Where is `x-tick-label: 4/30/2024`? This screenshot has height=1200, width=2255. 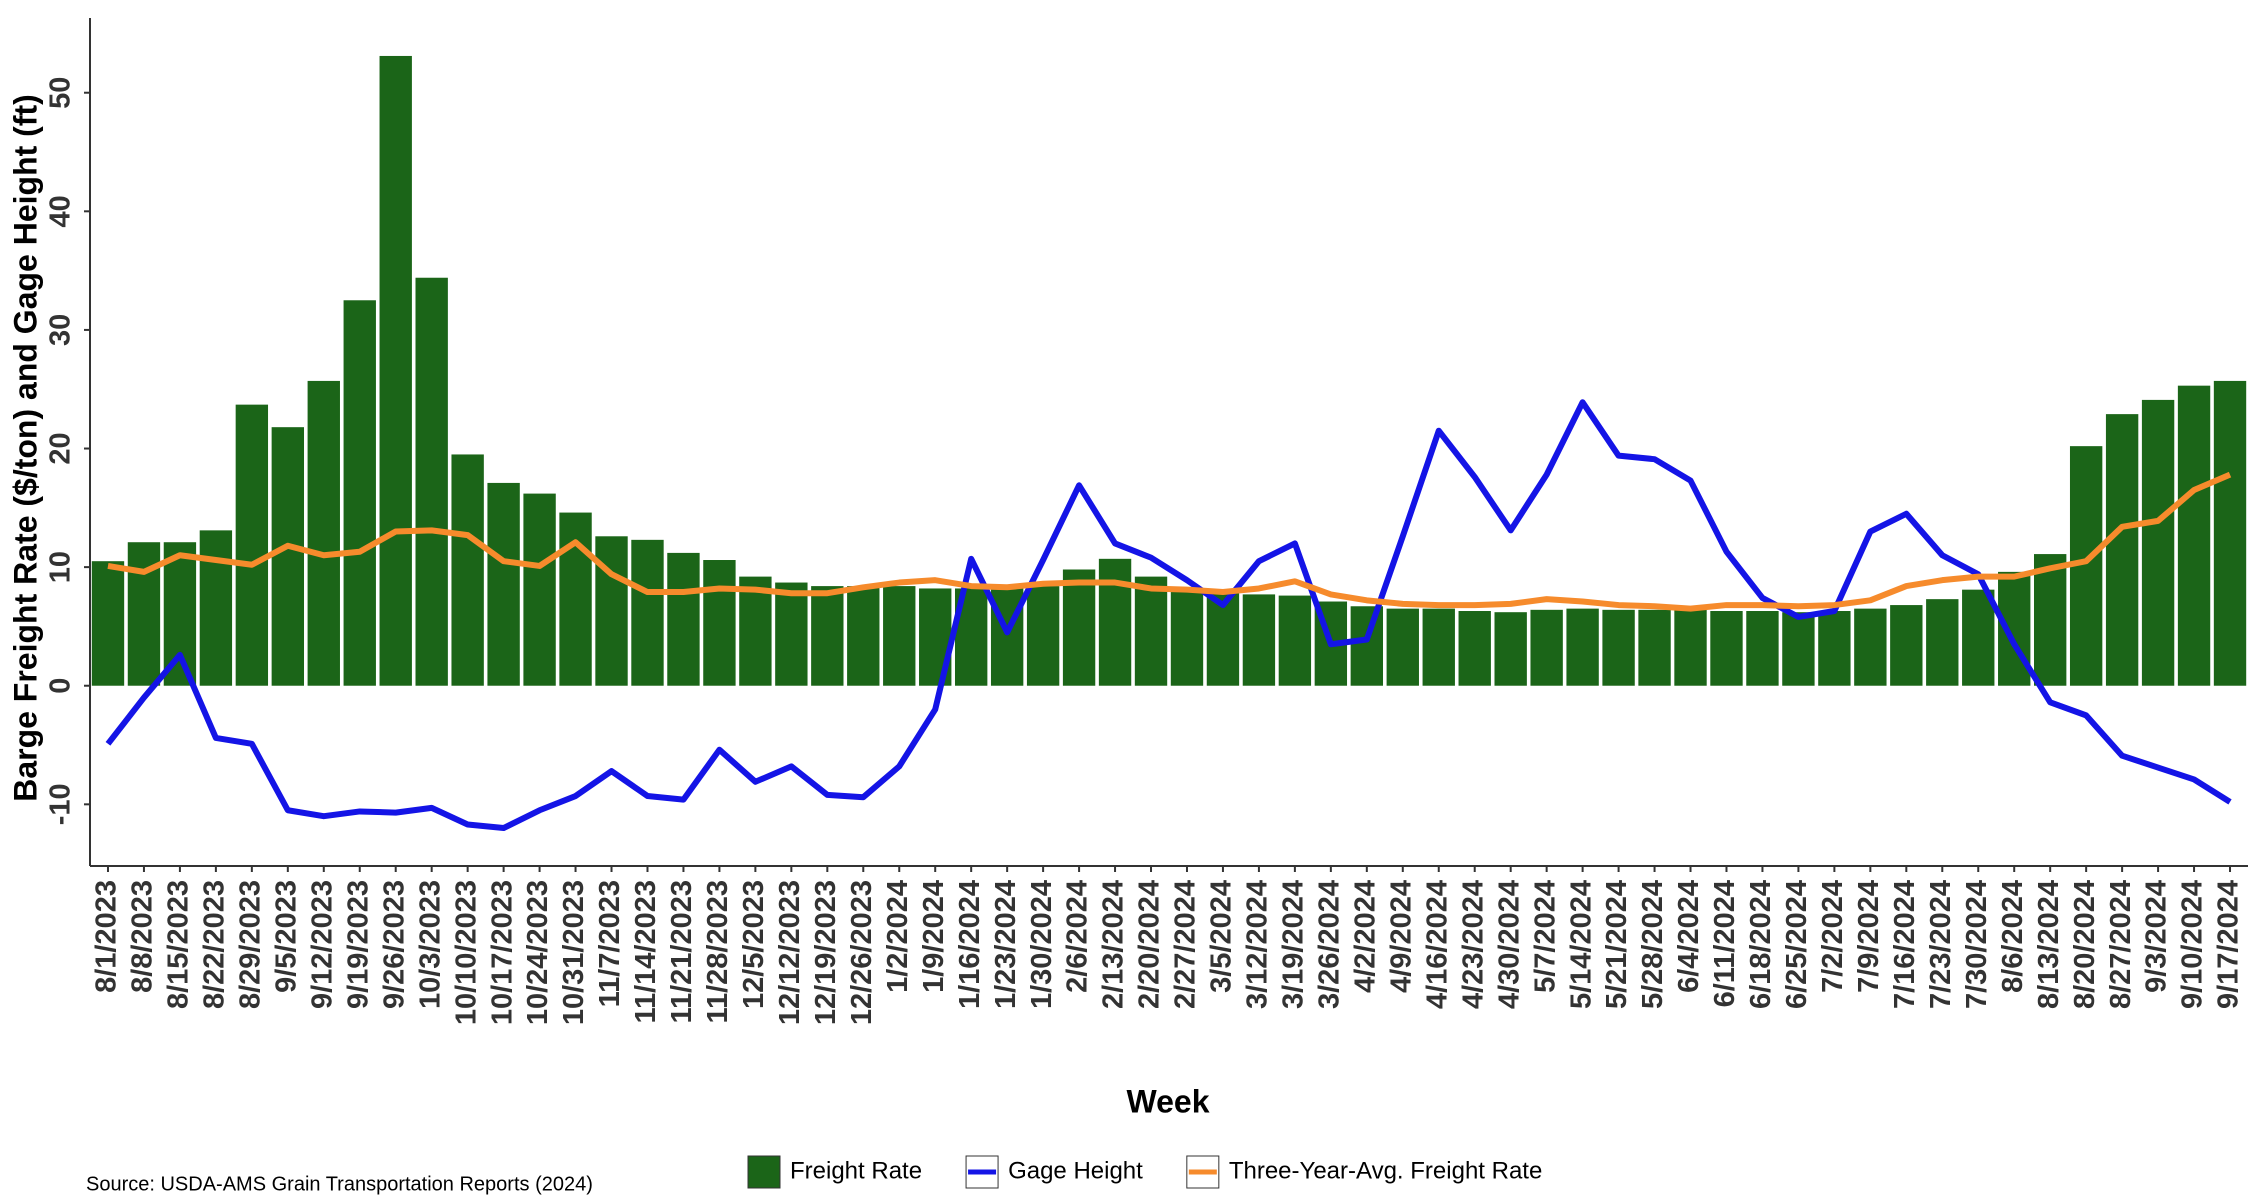 x-tick-label: 4/30/2024 is located at coordinates (1509, 944).